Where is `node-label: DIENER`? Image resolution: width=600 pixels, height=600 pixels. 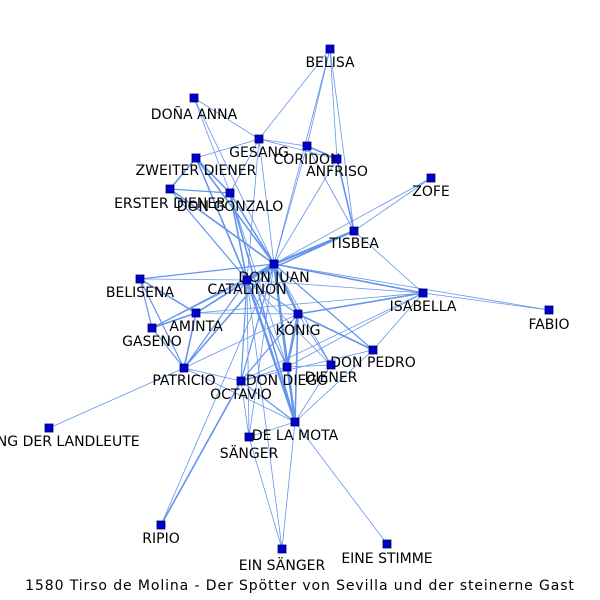 node-label: DIENER is located at coordinates (331, 378).